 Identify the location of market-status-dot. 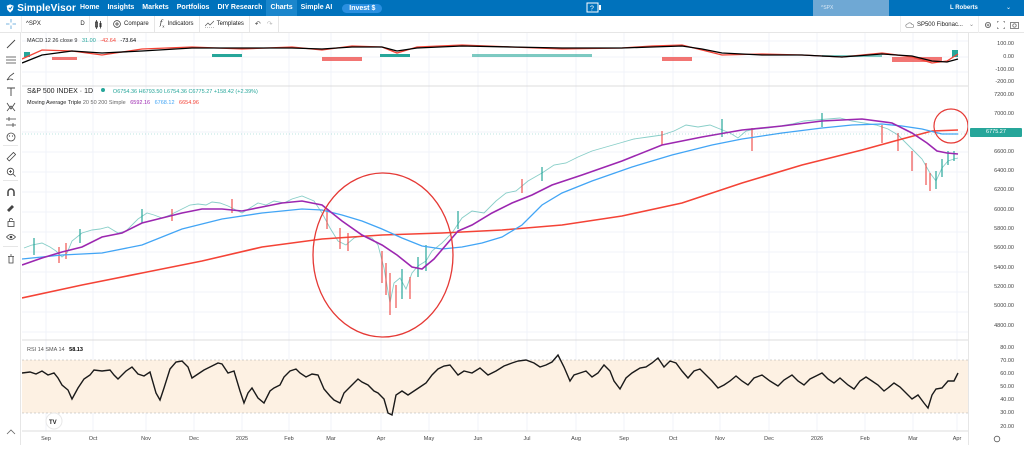
(102, 90).